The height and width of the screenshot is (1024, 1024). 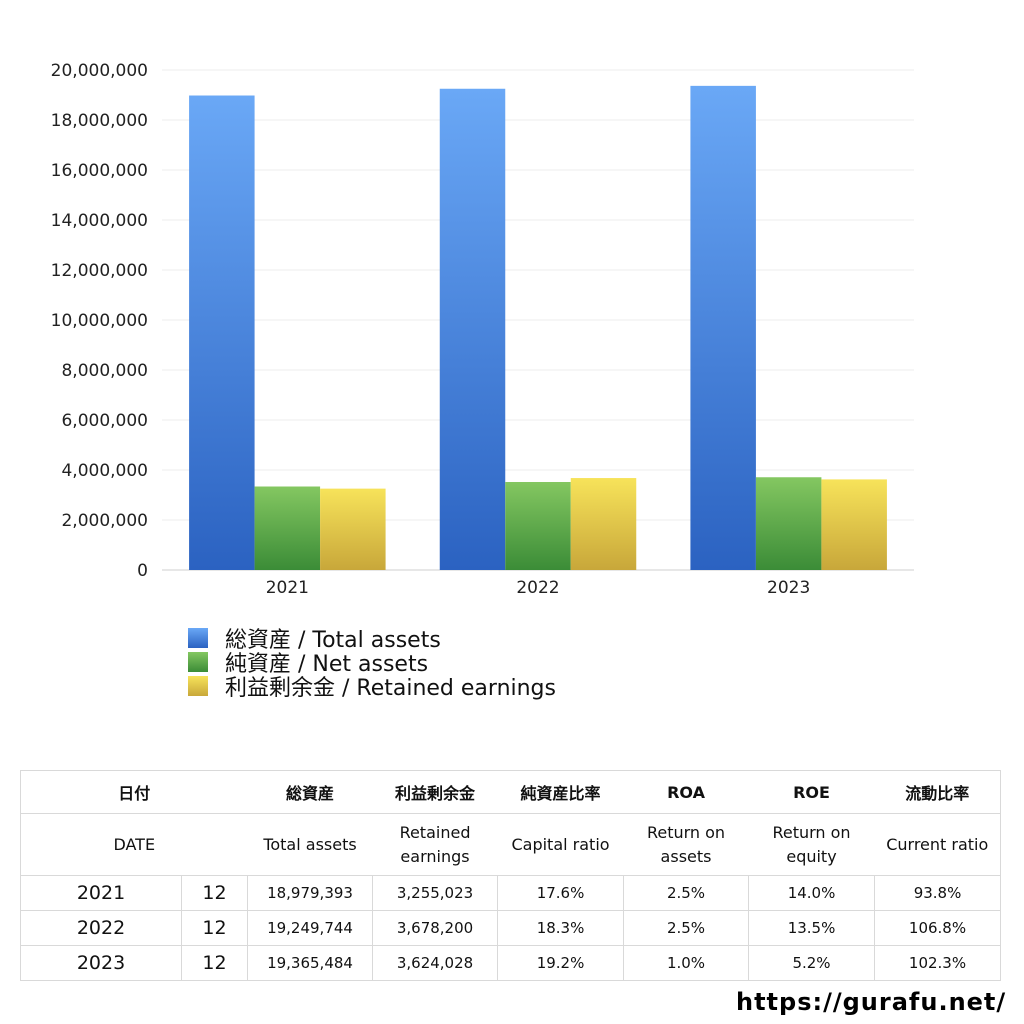 I want to click on row-capital-ratio: 17.6%, so click(x=561, y=893).